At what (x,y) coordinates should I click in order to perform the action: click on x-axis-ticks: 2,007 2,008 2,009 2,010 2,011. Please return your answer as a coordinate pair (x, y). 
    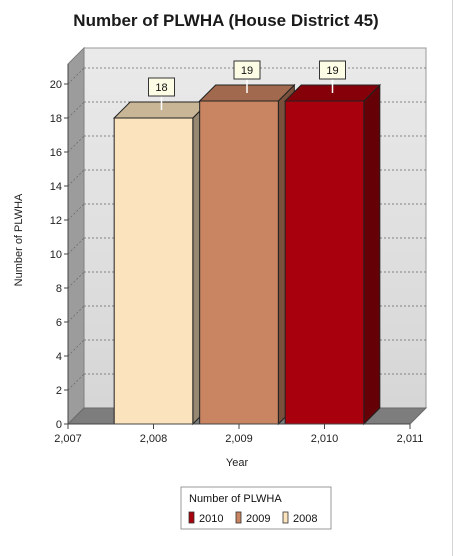
    Looking at the image, I should click on (238, 439).